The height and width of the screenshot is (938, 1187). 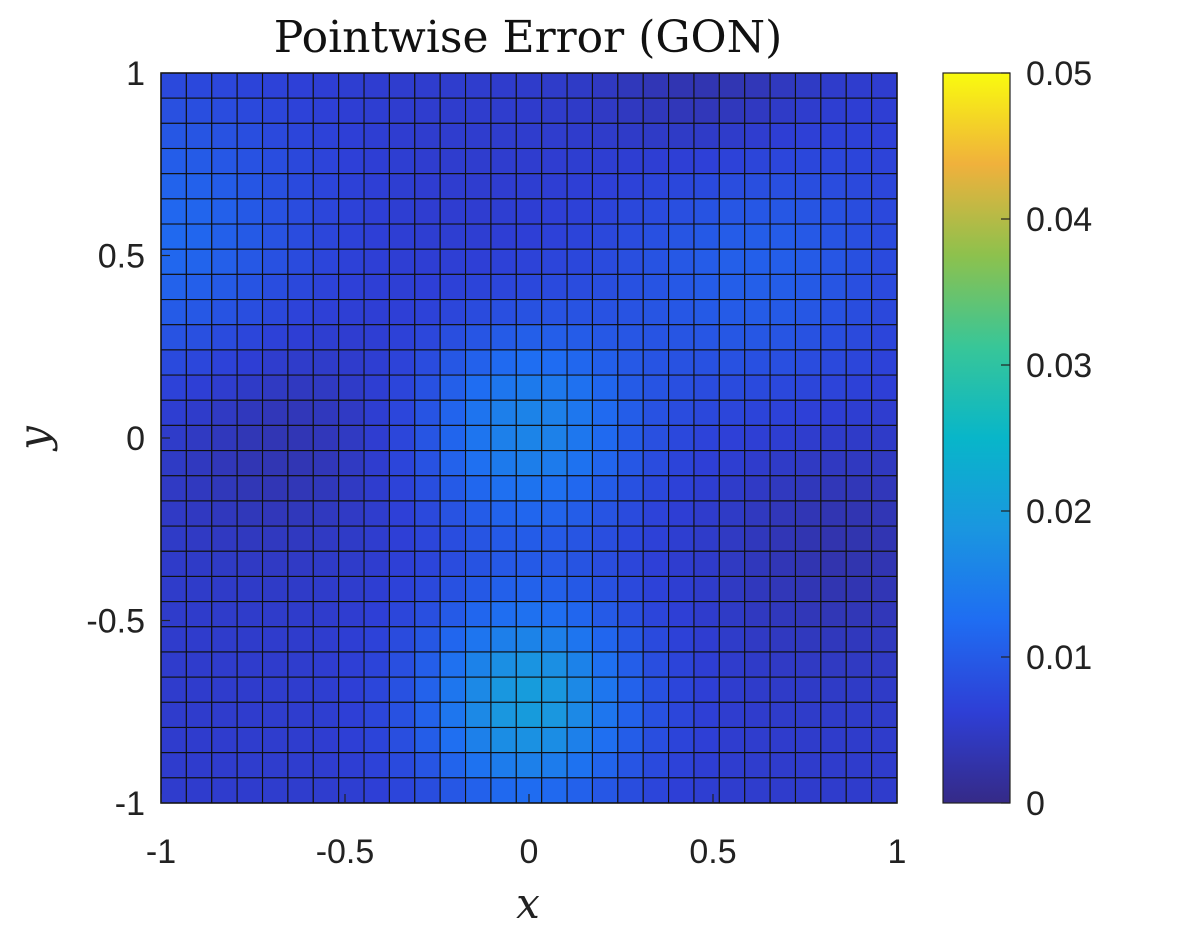 I want to click on colorbar-tick-label: 0.03, so click(x=1059, y=366).